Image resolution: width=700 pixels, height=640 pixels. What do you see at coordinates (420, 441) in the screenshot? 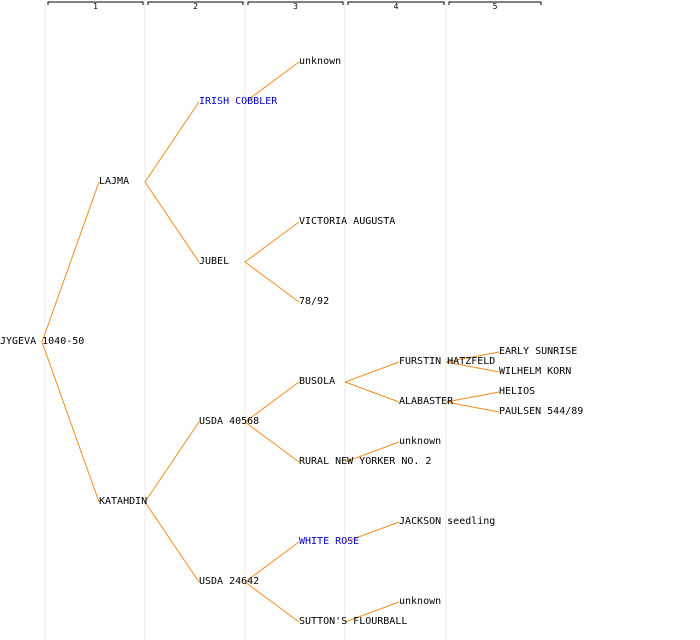
I see `node-unknown-2: unknown` at bounding box center [420, 441].